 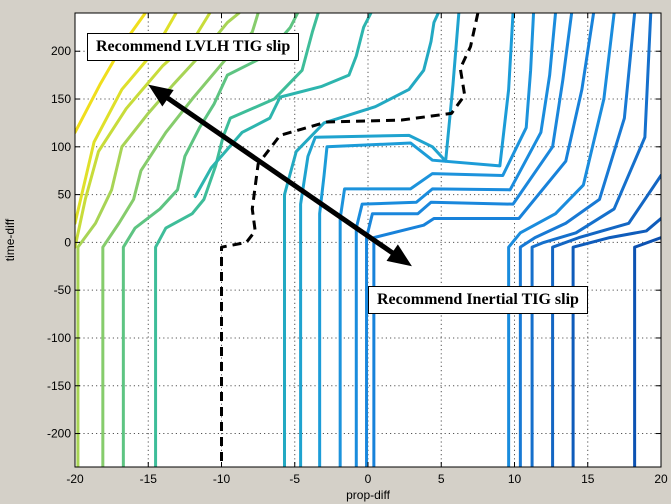 I want to click on x-tick-label: 15, so click(x=588, y=479).